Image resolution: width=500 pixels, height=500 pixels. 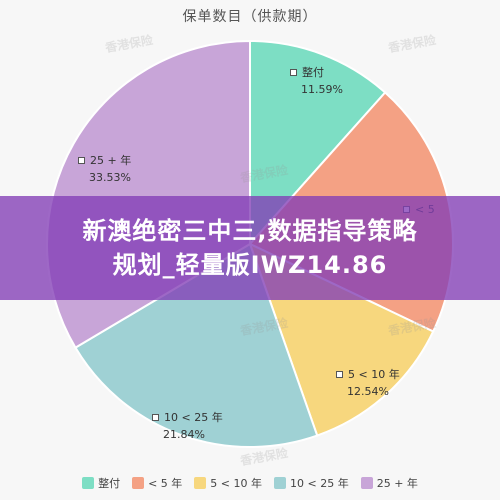 What do you see at coordinates (104, 169) in the screenshot?
I see `slice-label-25plus: 25 + 年 33.53%` at bounding box center [104, 169].